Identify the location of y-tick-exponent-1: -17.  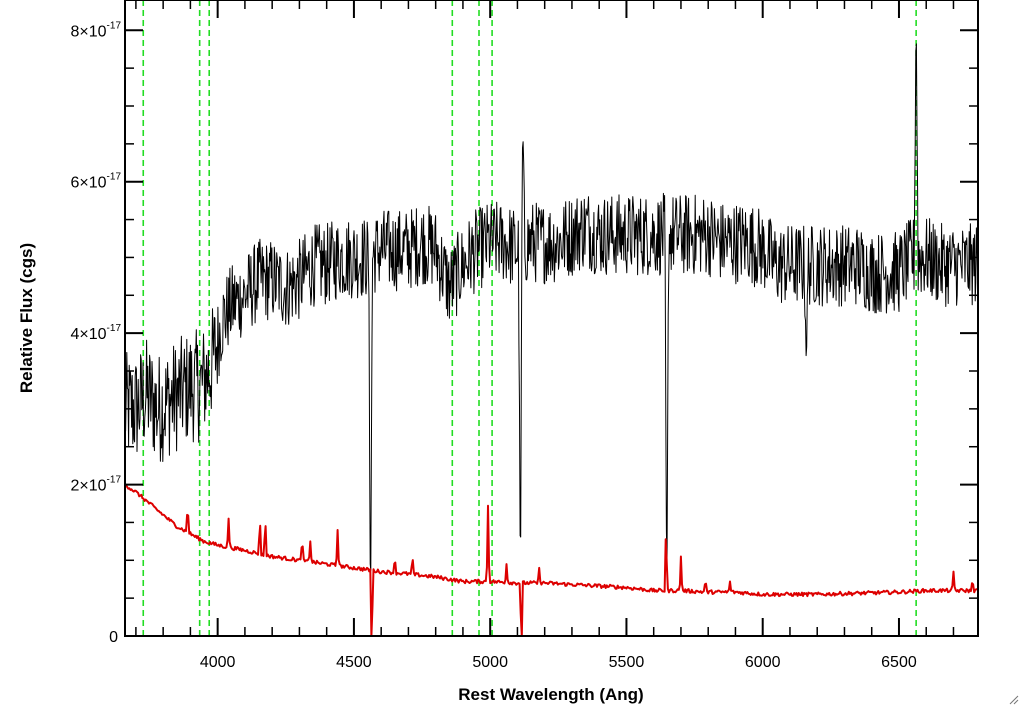
(114, 480).